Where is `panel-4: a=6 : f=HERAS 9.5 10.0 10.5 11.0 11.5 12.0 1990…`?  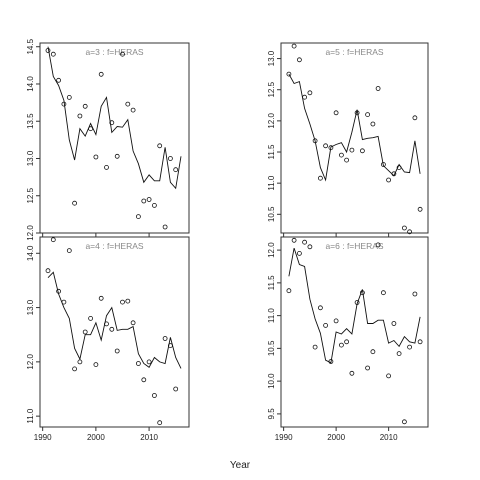
panel-4: a=6 : f=HERAS 9.5 10.0 10.5 11.0 11.5 12.0 1990… is located at coordinates (348, 339).